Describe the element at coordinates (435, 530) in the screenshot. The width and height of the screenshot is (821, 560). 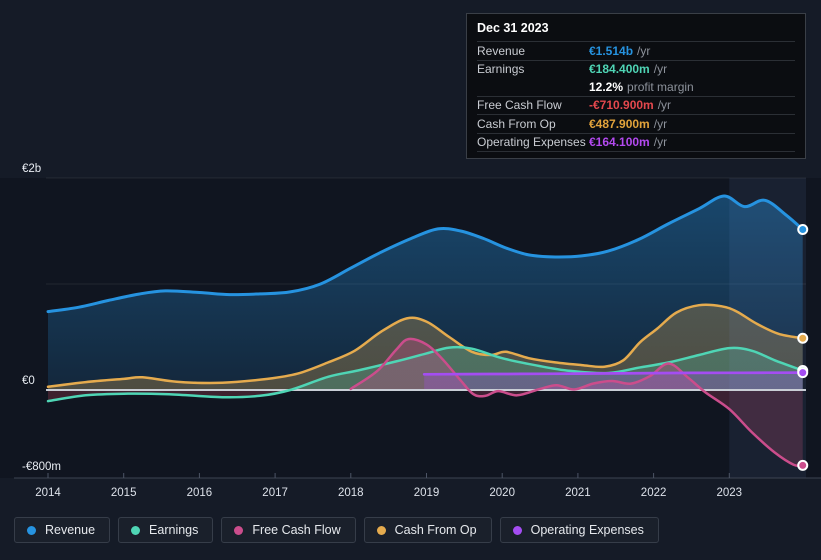
I see `legend-label: Cash From Op` at that location.